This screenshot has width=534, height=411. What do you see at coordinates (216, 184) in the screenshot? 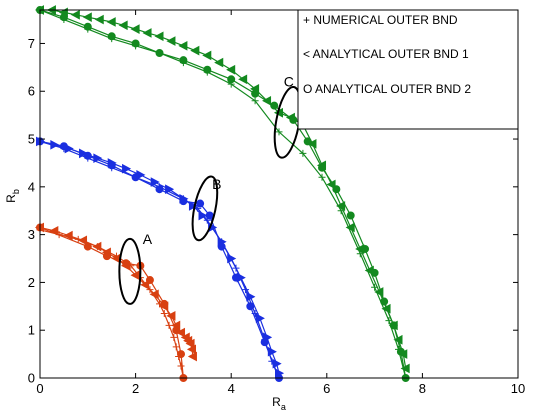
I see `annotation-label: B` at bounding box center [216, 184].